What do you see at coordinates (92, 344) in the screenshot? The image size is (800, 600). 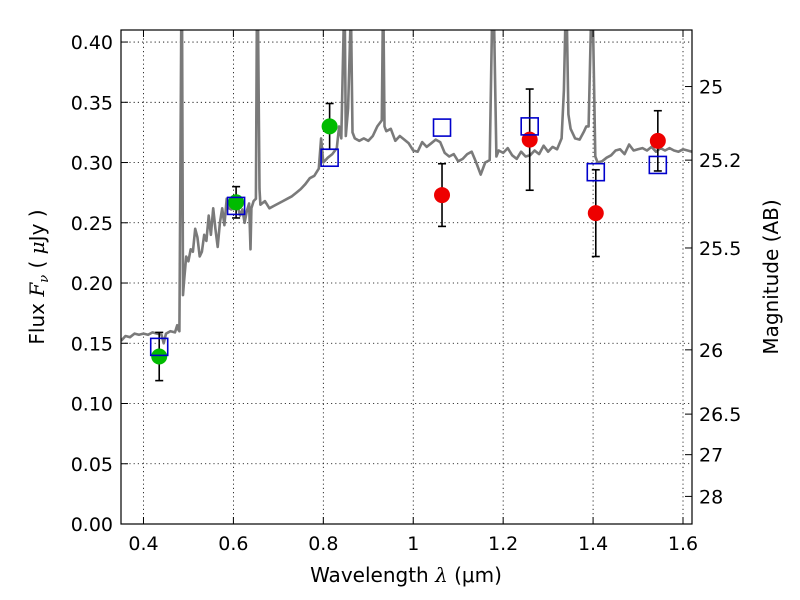 I see `y-tick-label: 0.15` at bounding box center [92, 344].